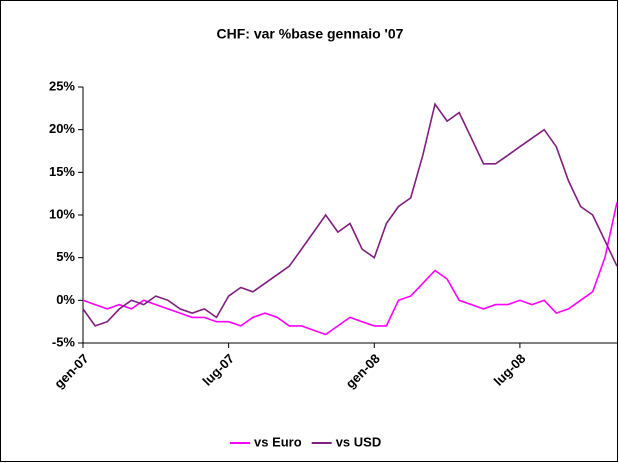 The width and height of the screenshot is (619, 463). What do you see at coordinates (278, 441) in the screenshot?
I see `legend-label: vs Euro` at bounding box center [278, 441].